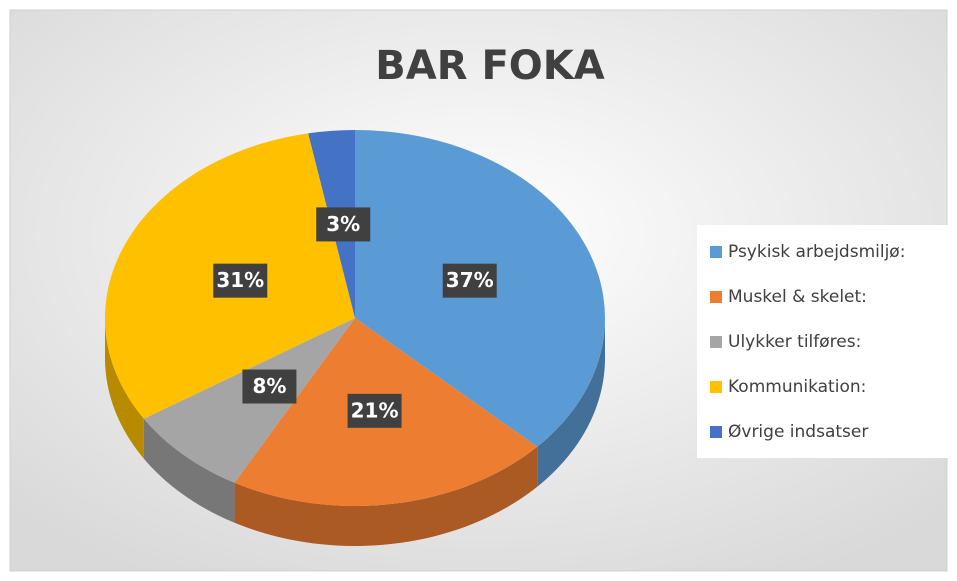  I want to click on legend, so click(823, 341).